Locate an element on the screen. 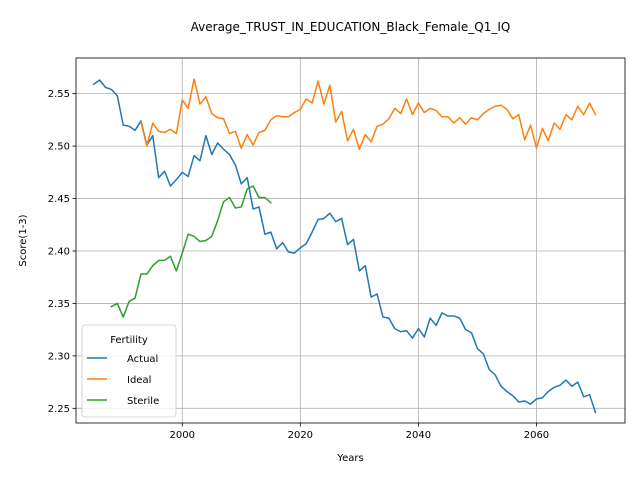 The width and height of the screenshot is (640, 480). y-tick-label: 2.25 is located at coordinates (59, 409).